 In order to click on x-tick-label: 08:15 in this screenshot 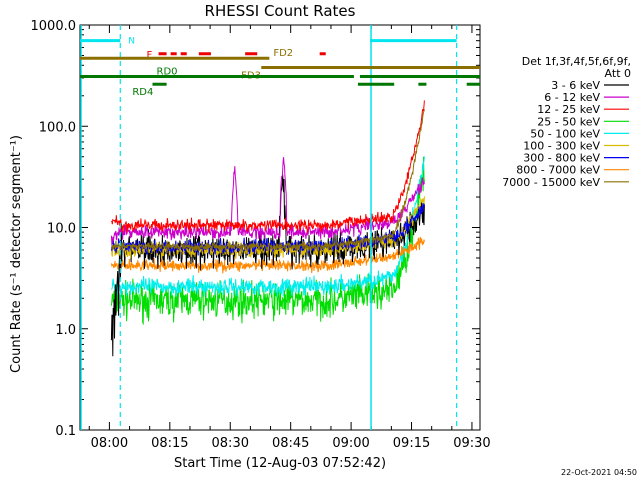, I will do `click(169, 443)`.